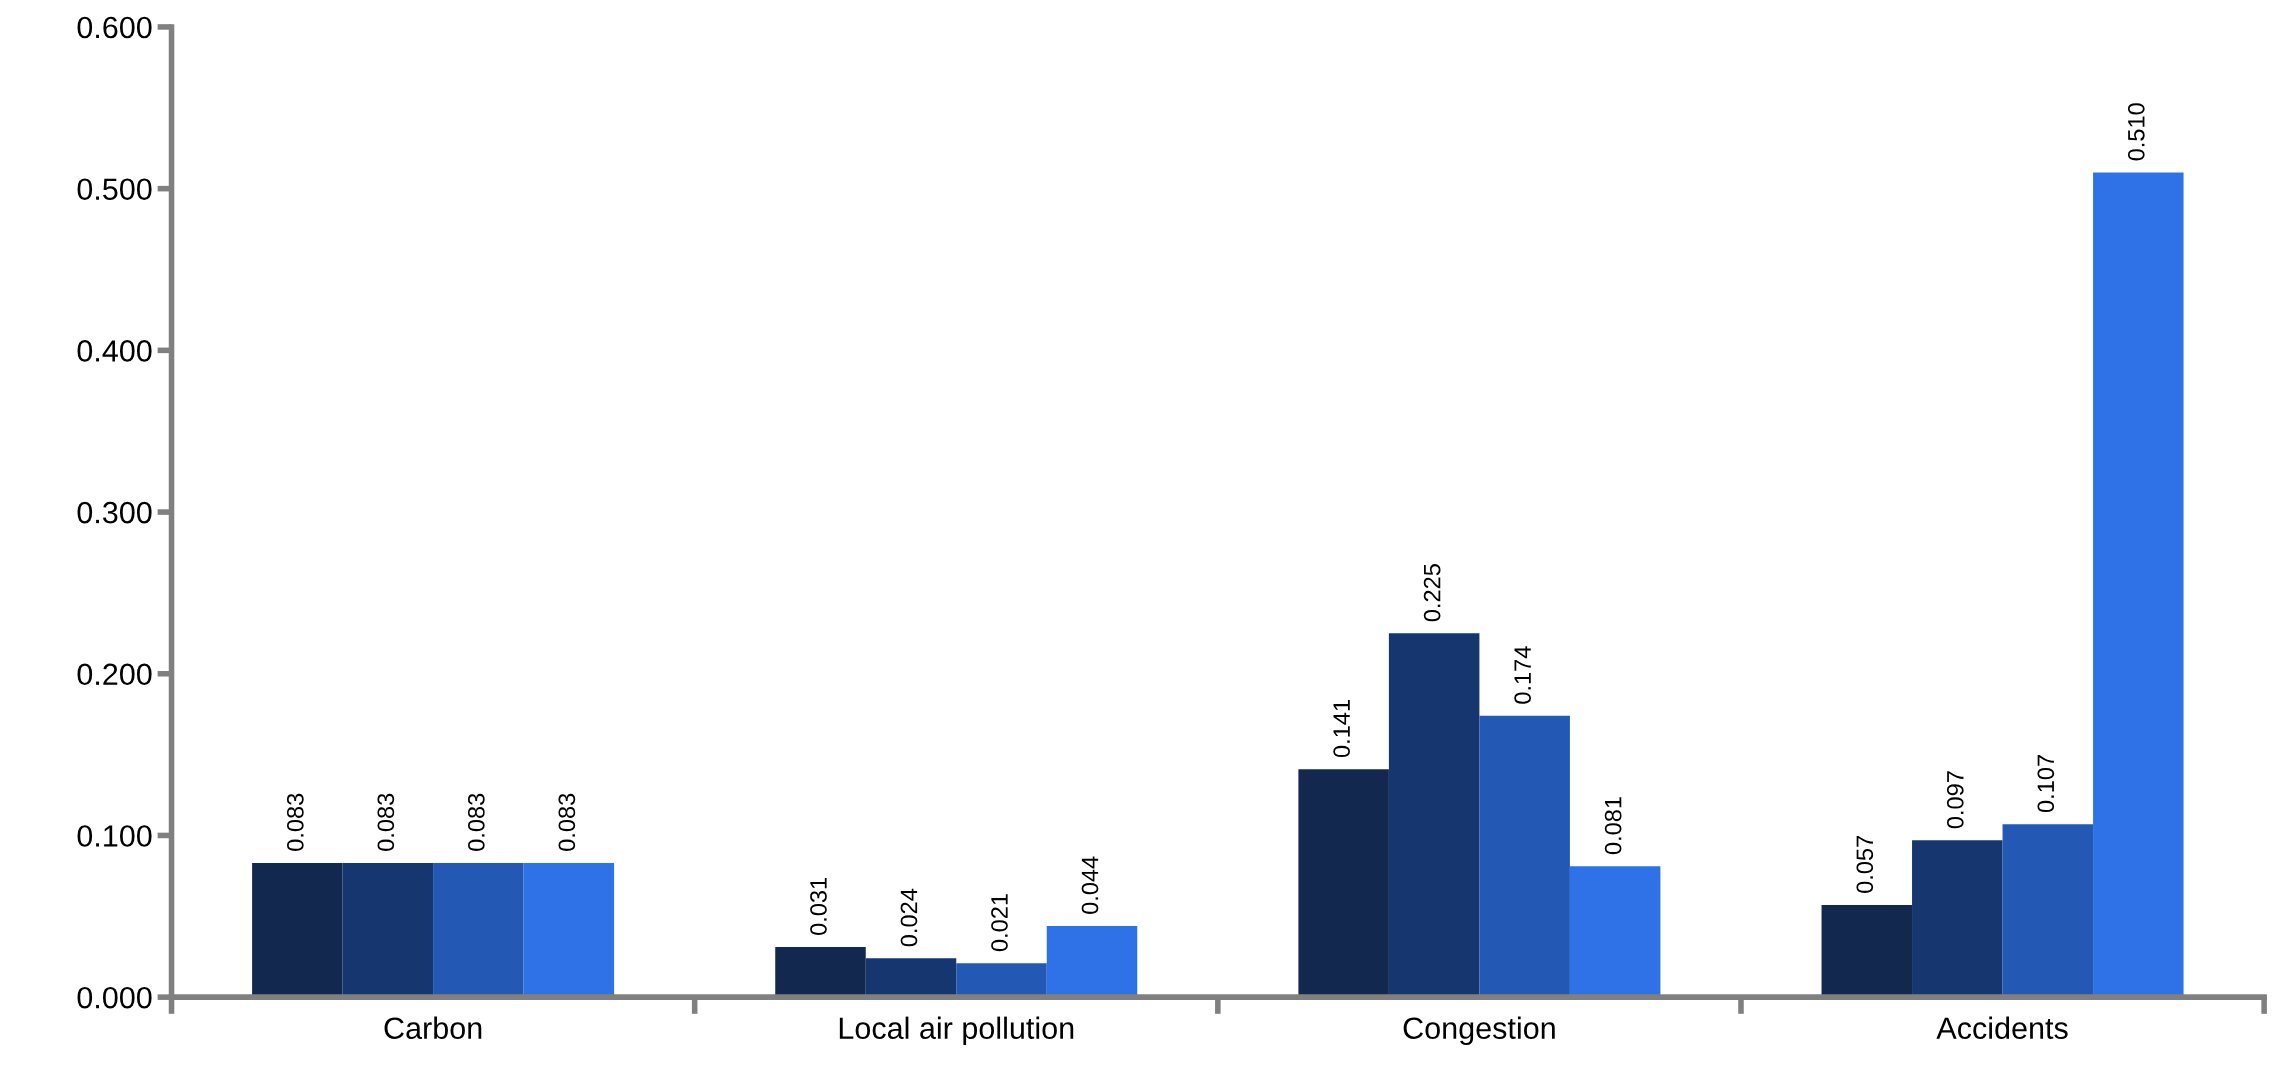  Describe the element at coordinates (114, 189) in the screenshot. I see `y-tick-label: 0.500` at that location.